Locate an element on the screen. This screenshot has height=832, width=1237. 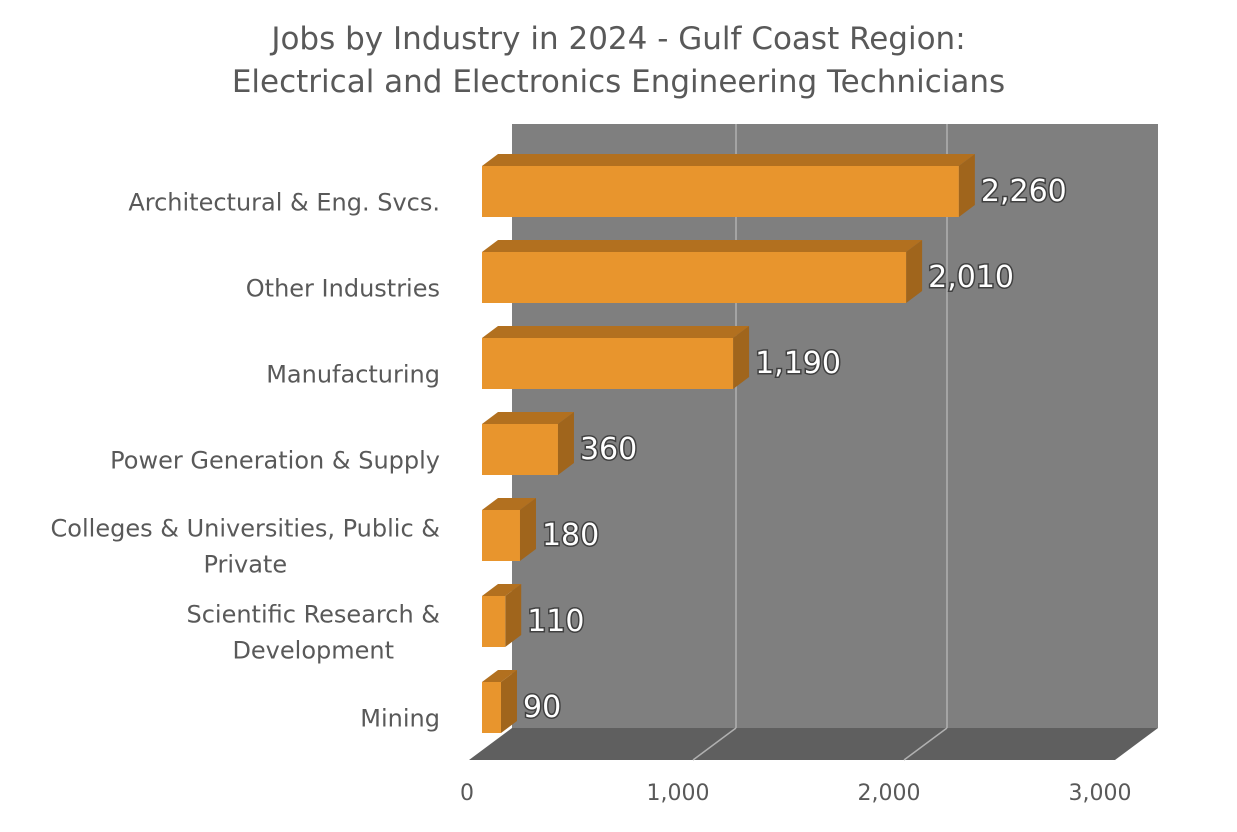
category-label-0-line-0: Architectural & Eng. Svcs. is located at coordinates (284, 203).